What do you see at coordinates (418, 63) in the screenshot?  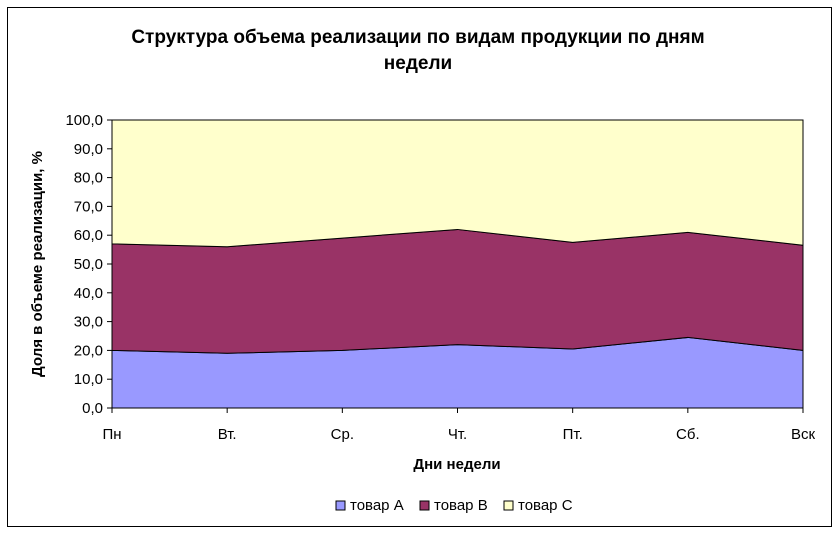 I see `chart-title-line-2: недели` at bounding box center [418, 63].